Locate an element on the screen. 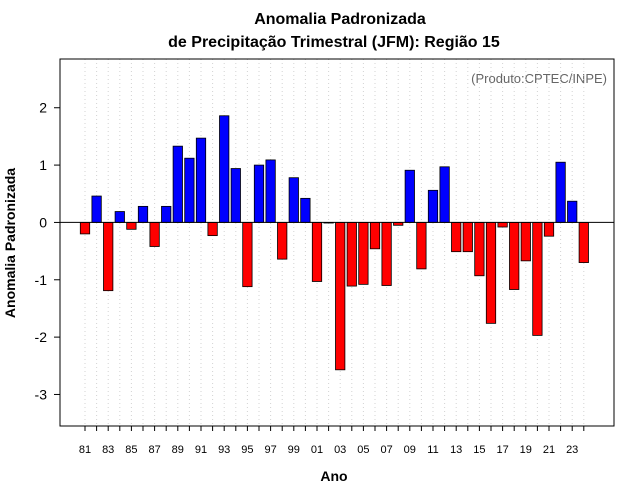 The width and height of the screenshot is (640, 500). x-tick-label: 93 is located at coordinates (224, 450).